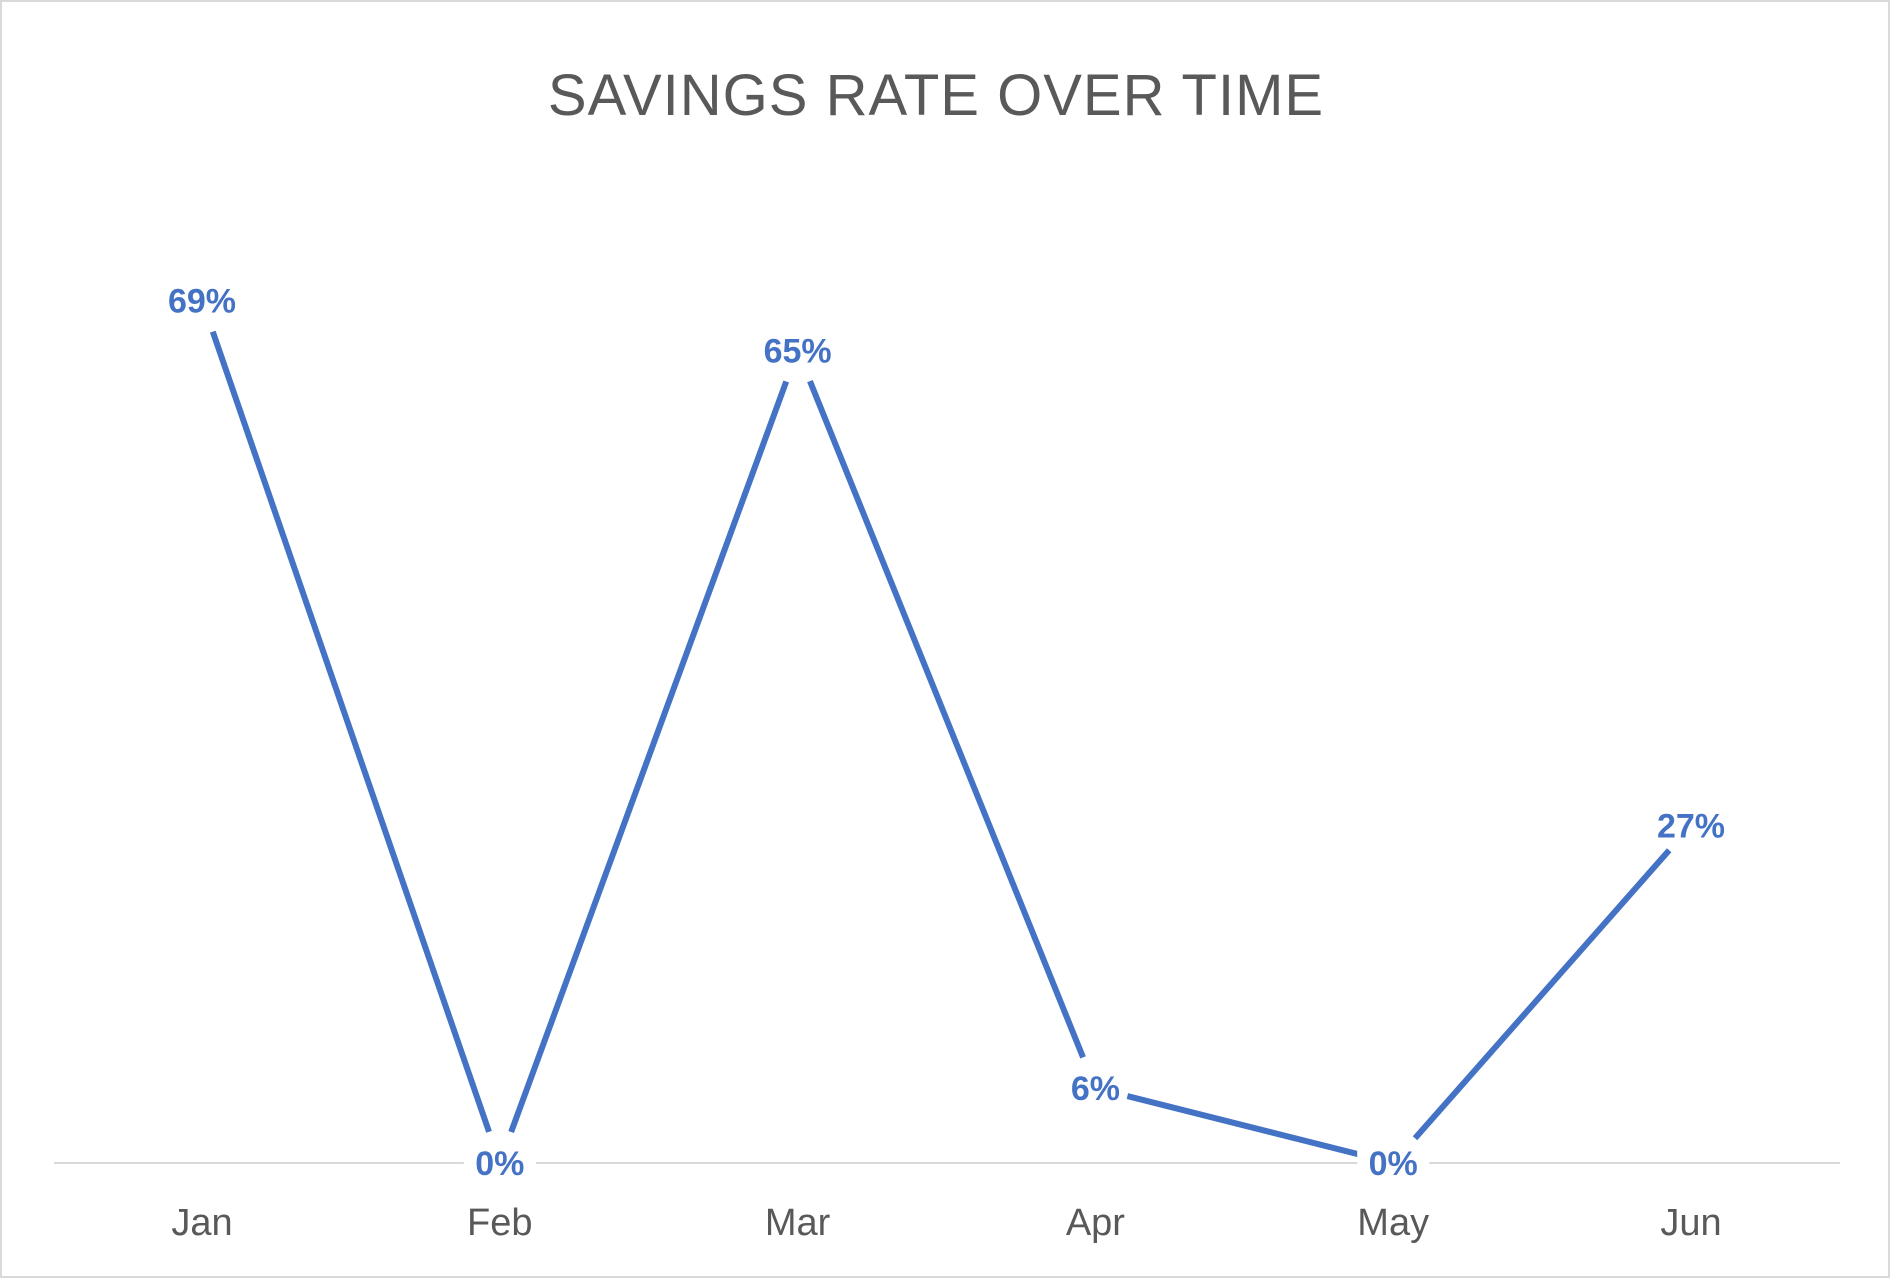 This screenshot has width=1890, height=1280. Describe the element at coordinates (1095, 1089) in the screenshot. I see `data-label-apr: 6%` at that location.